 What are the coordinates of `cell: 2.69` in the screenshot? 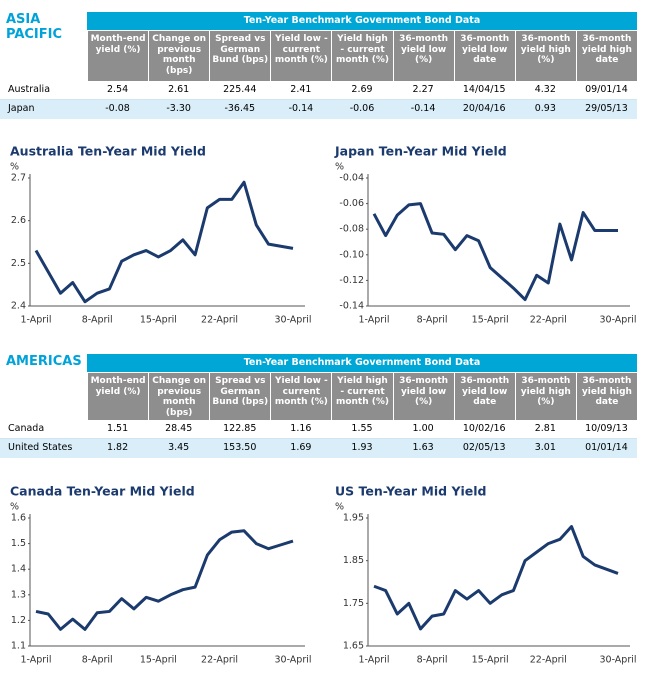 It's located at (362, 89).